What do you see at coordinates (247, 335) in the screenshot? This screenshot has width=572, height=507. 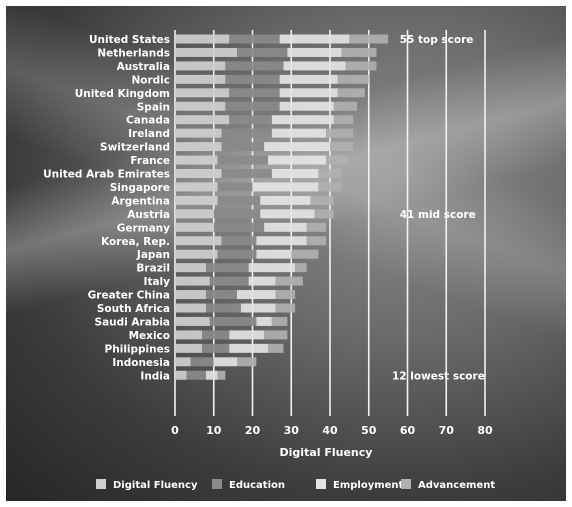 I see `bar-mexico-employment` at bounding box center [247, 335].